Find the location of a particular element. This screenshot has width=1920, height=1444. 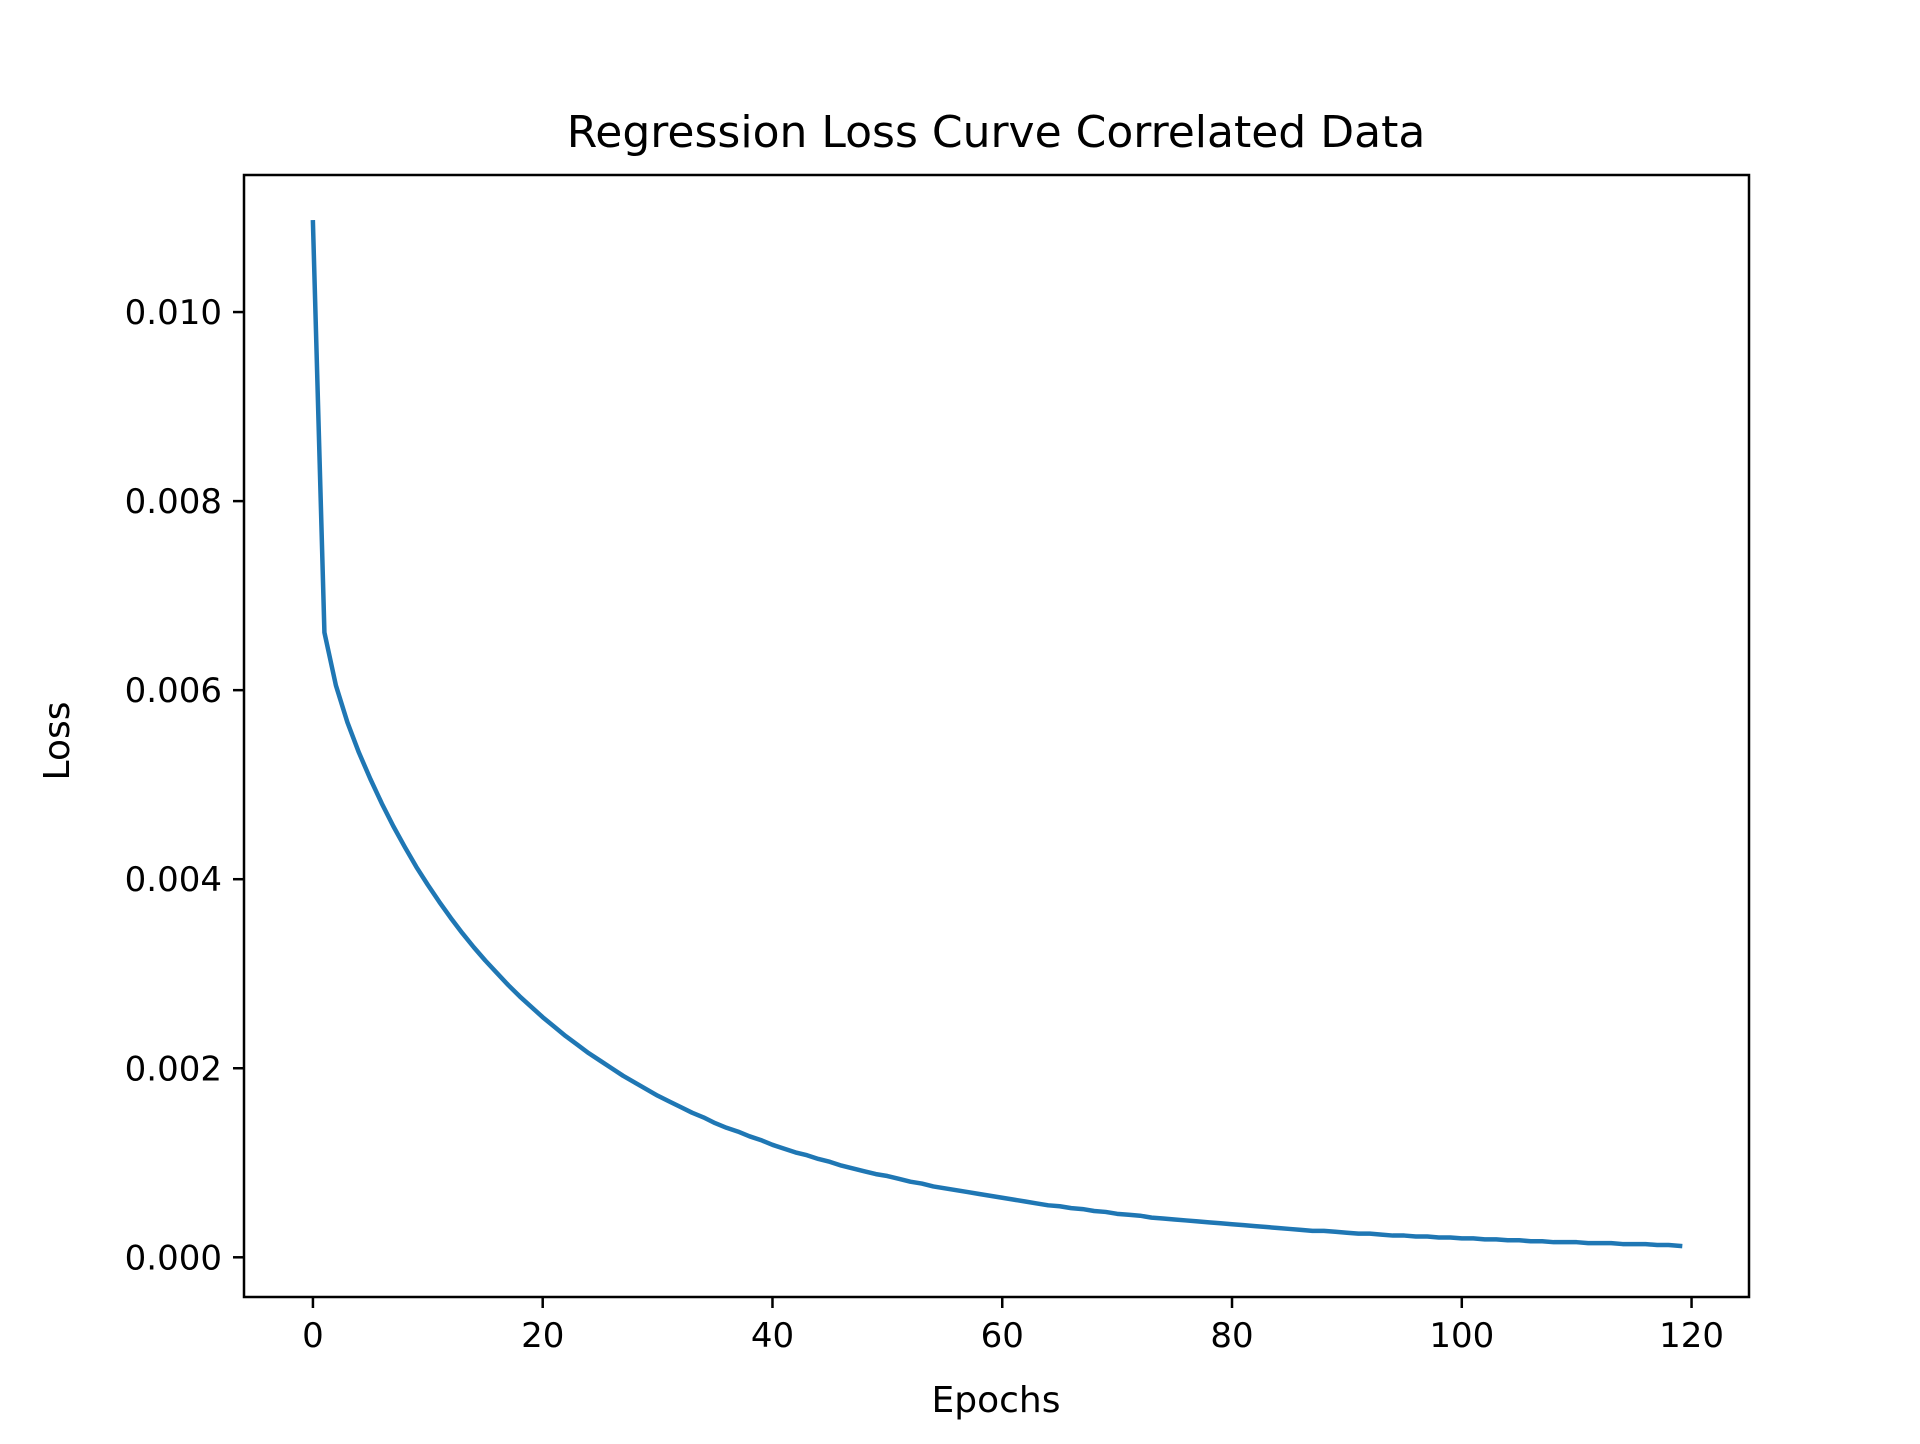

x-tick-label: 20 is located at coordinates (542, 1336).